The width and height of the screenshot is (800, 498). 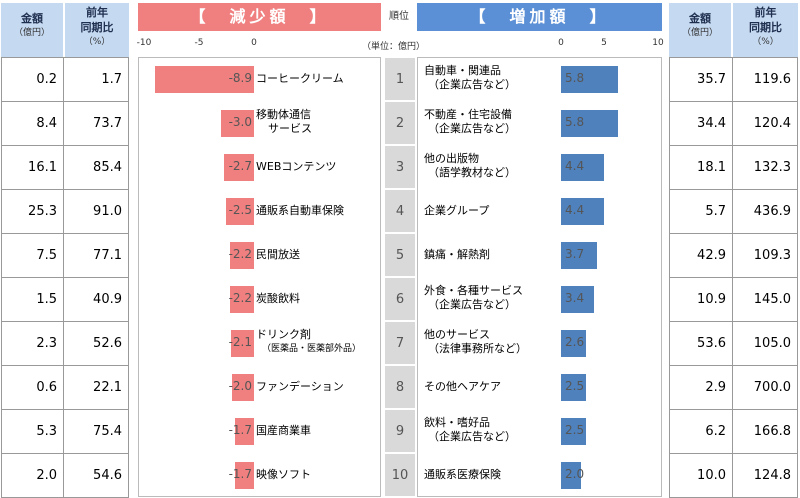 What do you see at coordinates (468, 114) in the screenshot?
I see `increase-label-line1: 不動産・住宅設備` at bounding box center [468, 114].